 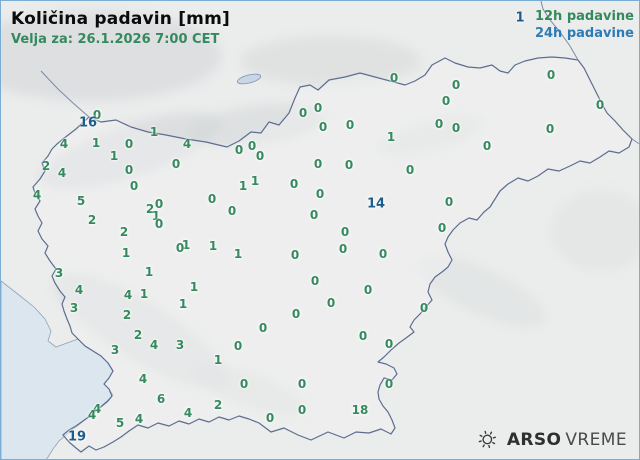 What do you see at coordinates (115, 39) in the screenshot?
I see `valid-time-label: Velja za: 26.1.2026 7:00 CET` at bounding box center [115, 39].